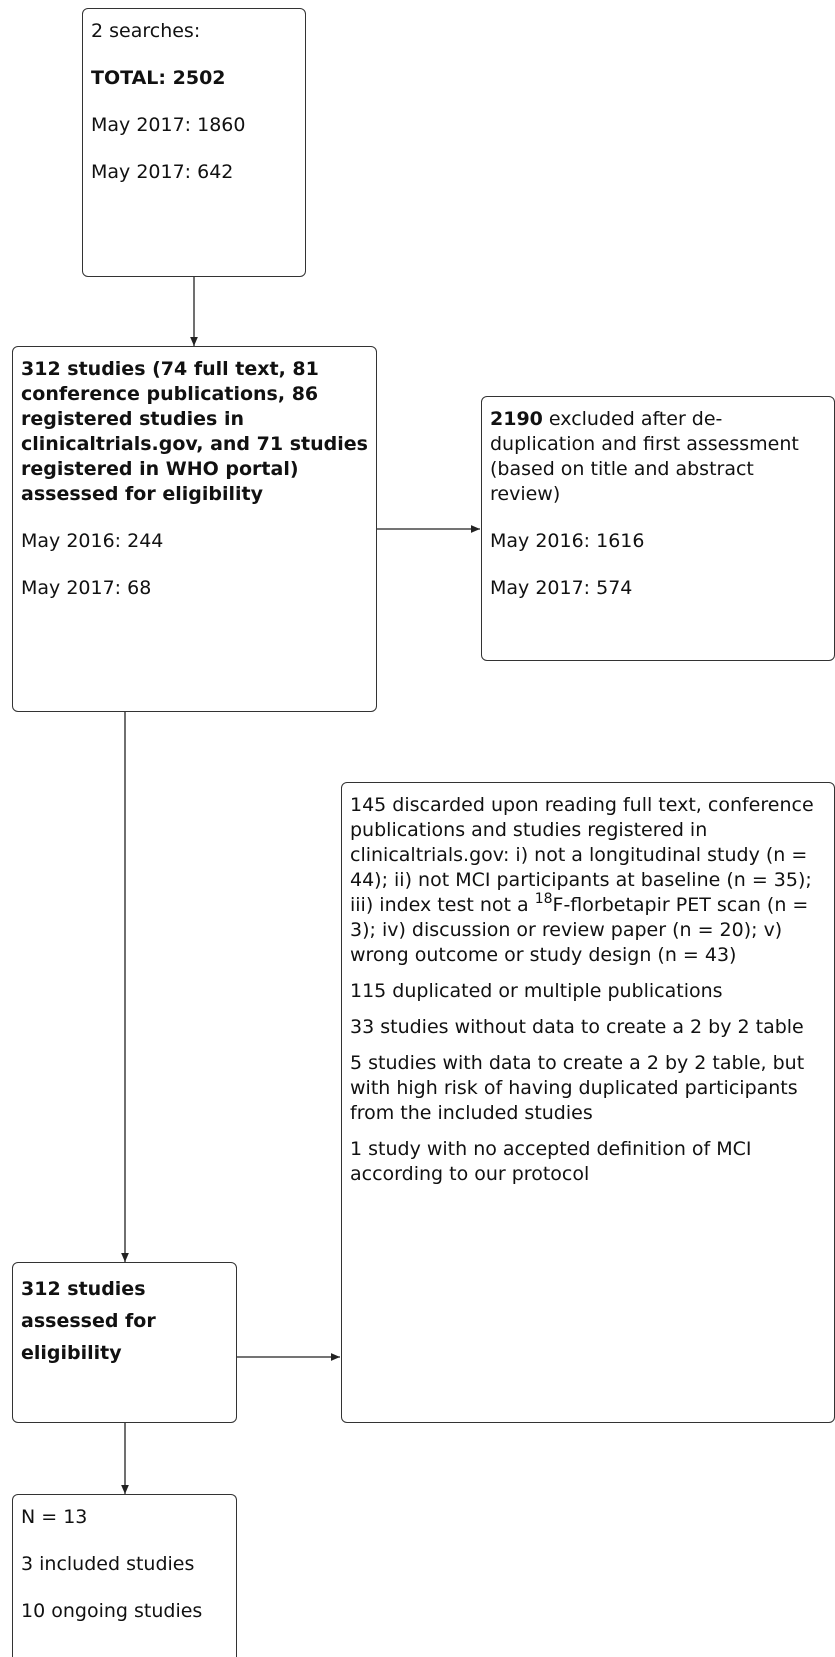 This screenshot has width=835, height=1657. I want to click on eligibility-heading: 312 studies assessed for eligibility, so click(88, 1321).